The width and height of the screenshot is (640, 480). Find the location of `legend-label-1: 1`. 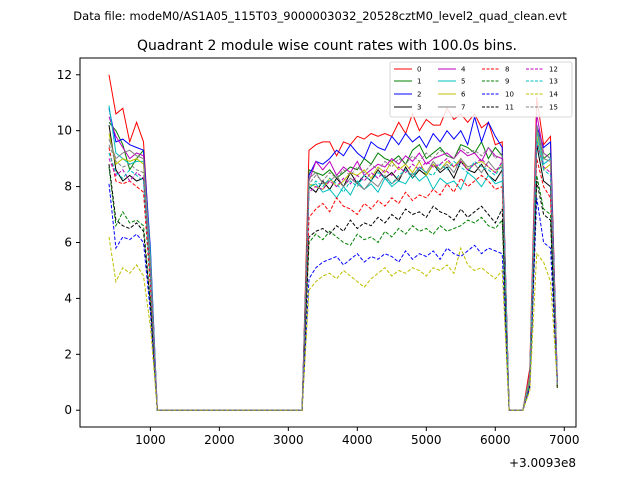

legend-label-1: 1 is located at coordinates (419, 82).